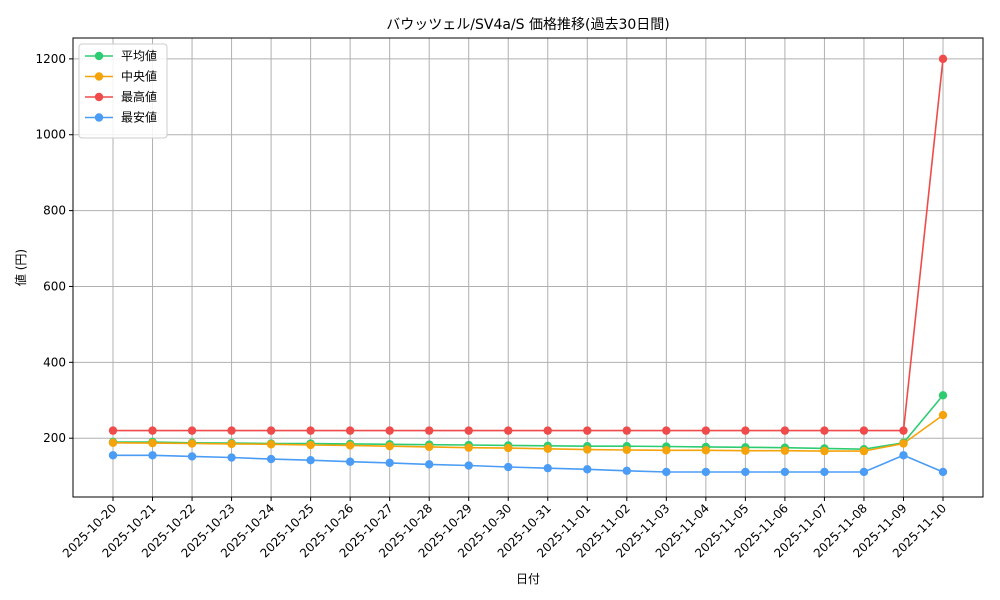  Describe the element at coordinates (139, 55) in the screenshot. I see `legend-label: 平均値` at that location.